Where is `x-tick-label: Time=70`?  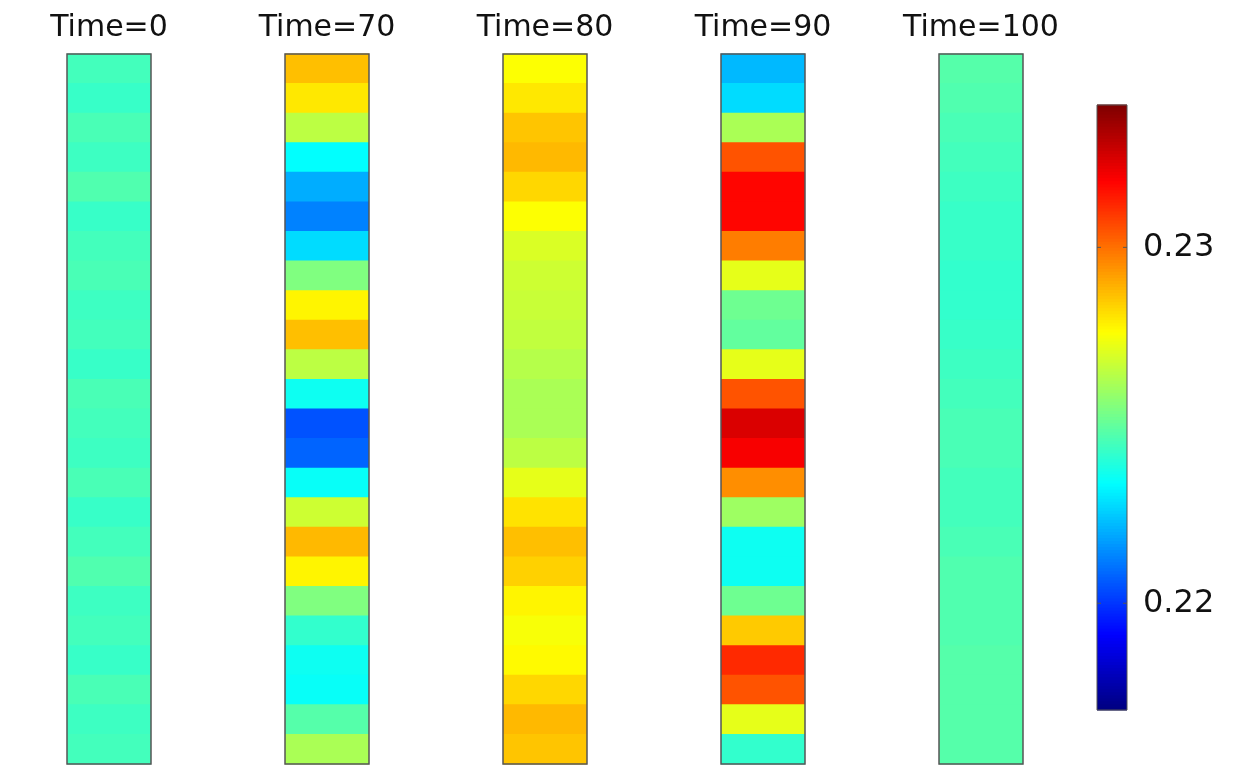
x-tick-label: Time=70 is located at coordinates (326, 25).